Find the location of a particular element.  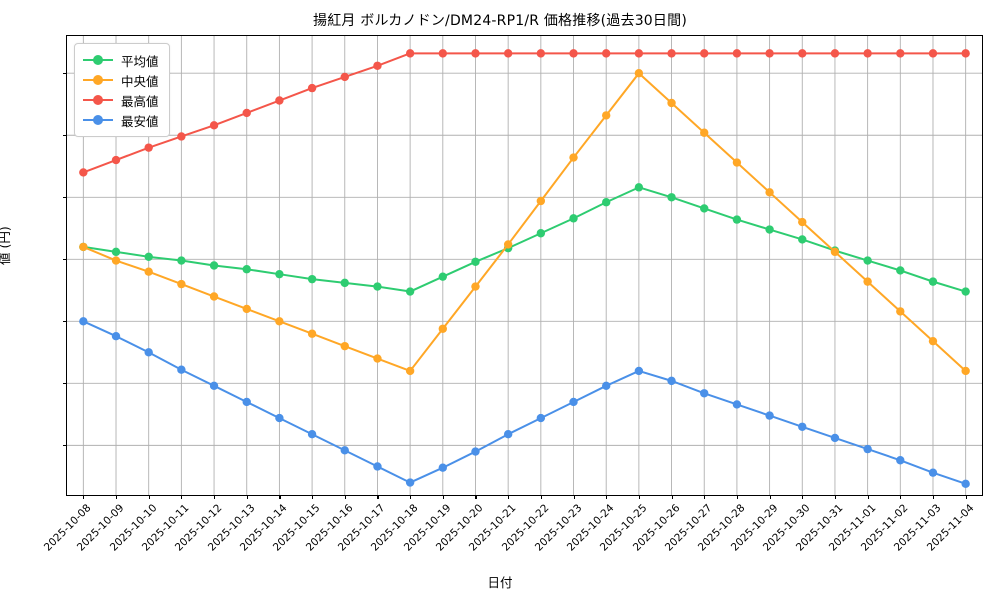

legend-item-1: 中央値 is located at coordinates (121, 80).